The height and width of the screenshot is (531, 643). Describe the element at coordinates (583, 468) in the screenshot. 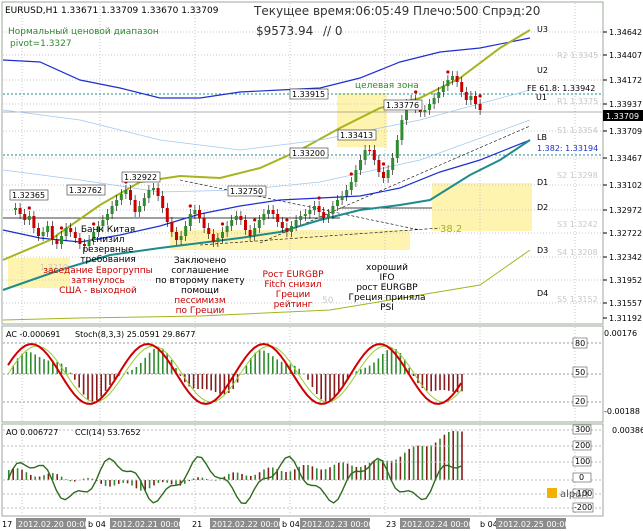

I see `cci-levels: 300 200 100 0 -100 -200` at that location.